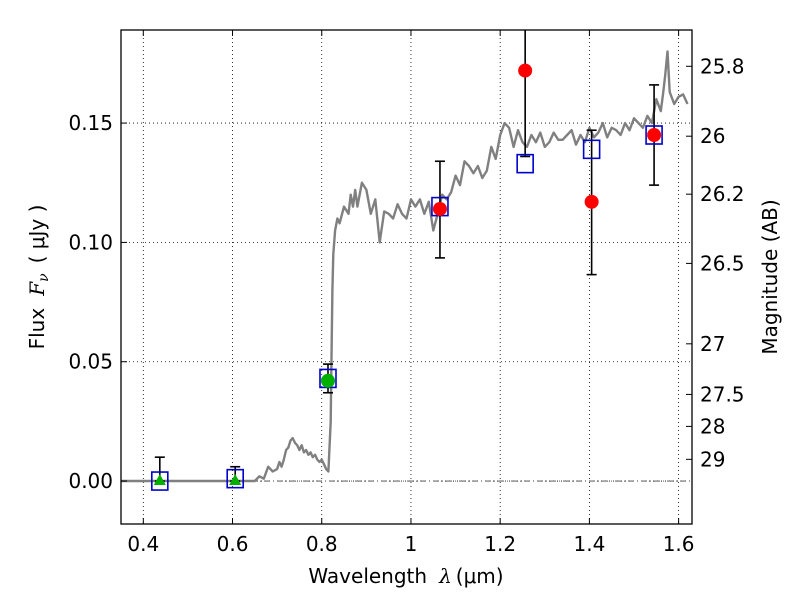 The width and height of the screenshot is (800, 600). Describe the element at coordinates (97, 302) in the screenshot. I see `y-axis-ticks: 0.00 0.05 0.10 0.15` at that location.